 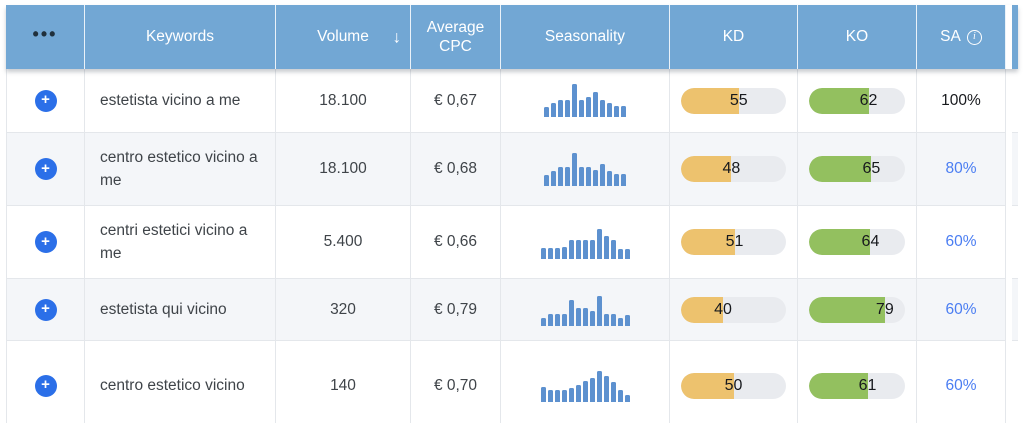 I want to click on avg-cpc-cell: € 0,66, so click(x=456, y=242).